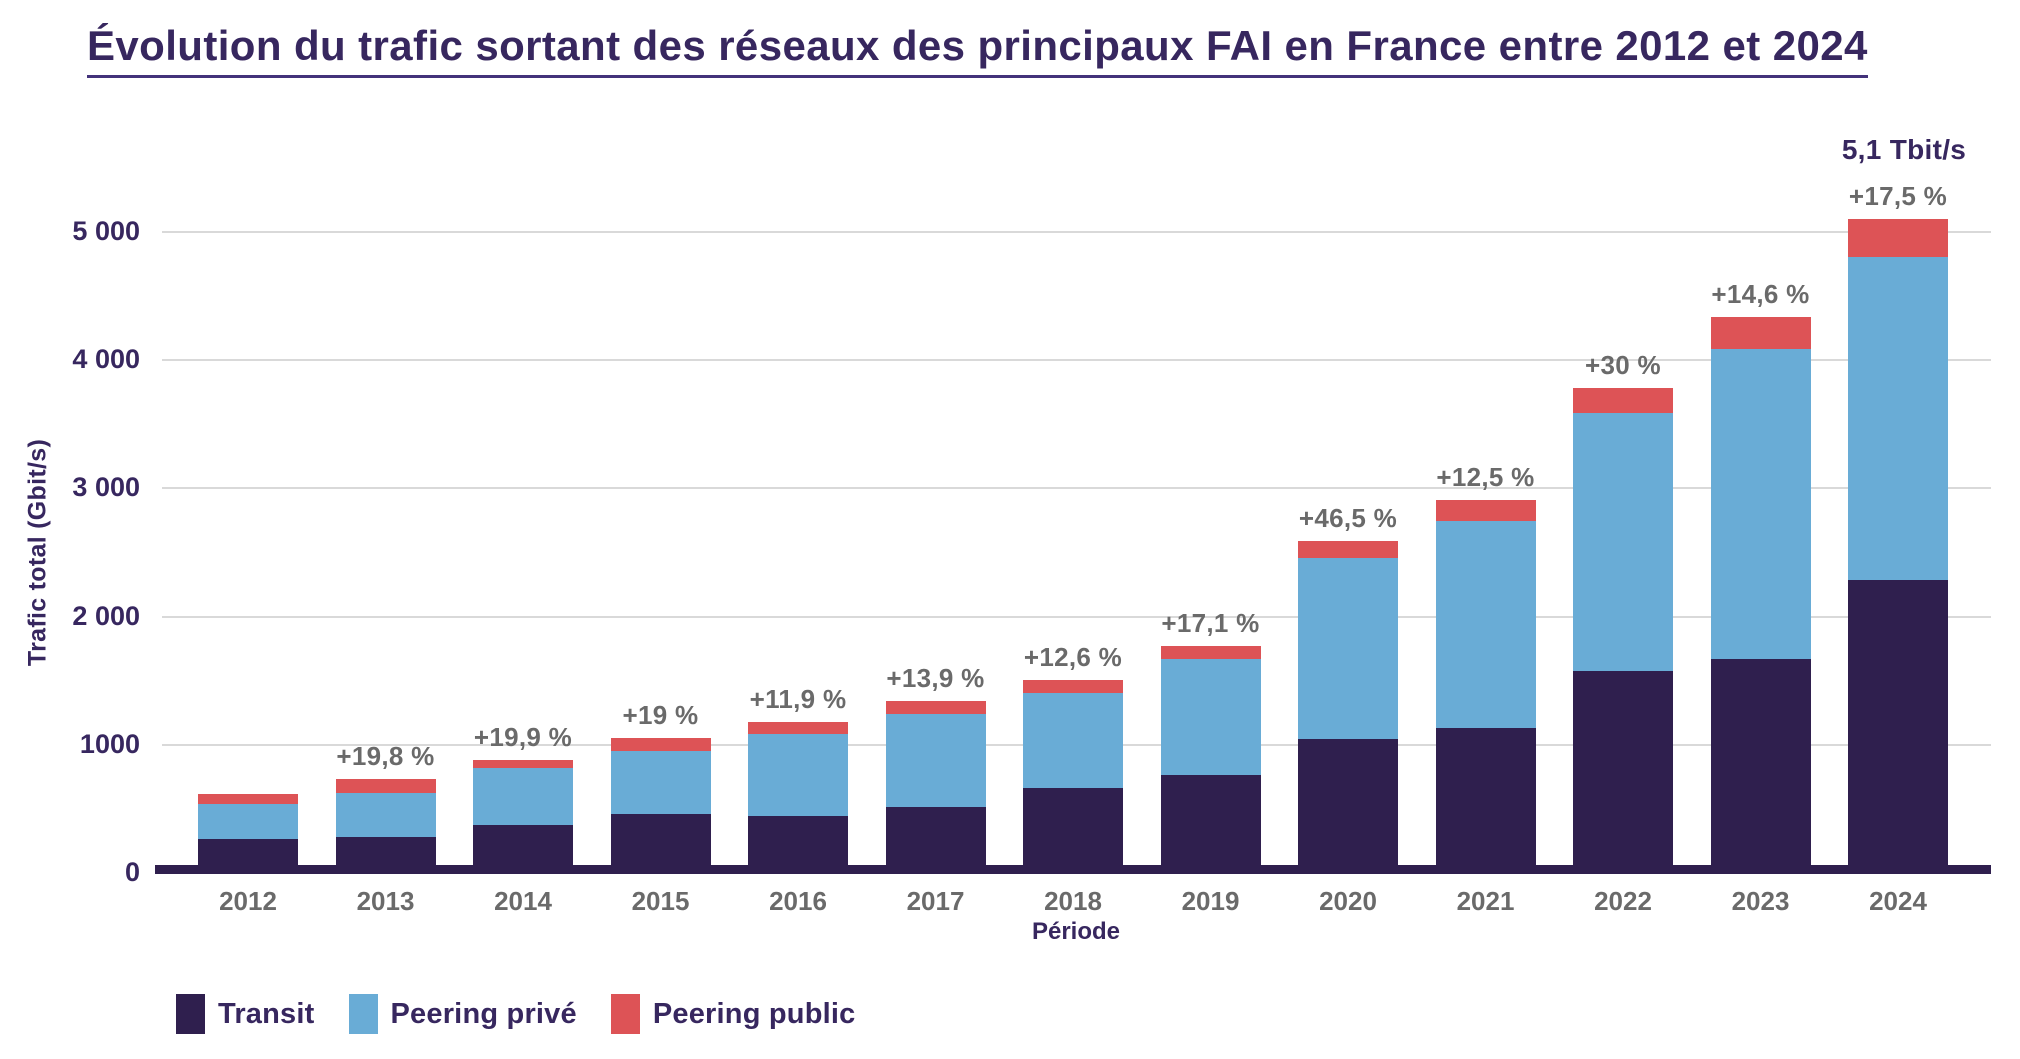 The height and width of the screenshot is (1059, 2020). Describe the element at coordinates (1073, 656) in the screenshot. I see `growth-label-2018: +12,6 %` at that location.